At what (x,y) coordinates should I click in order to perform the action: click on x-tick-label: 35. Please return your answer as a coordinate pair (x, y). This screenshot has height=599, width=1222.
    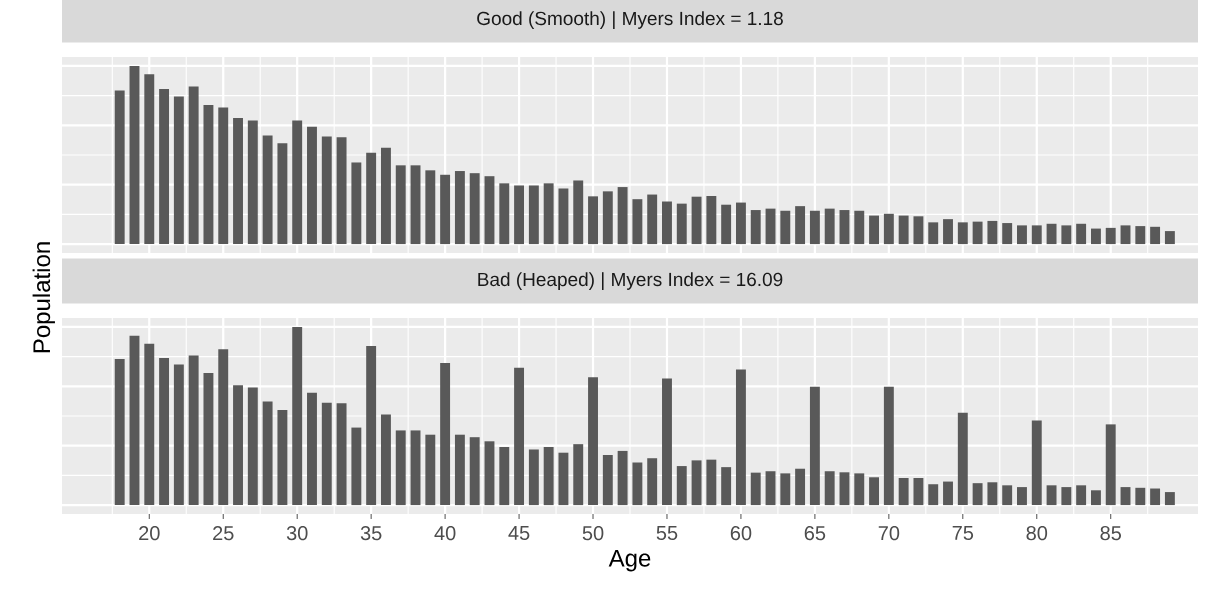
    Looking at the image, I should click on (371, 533).